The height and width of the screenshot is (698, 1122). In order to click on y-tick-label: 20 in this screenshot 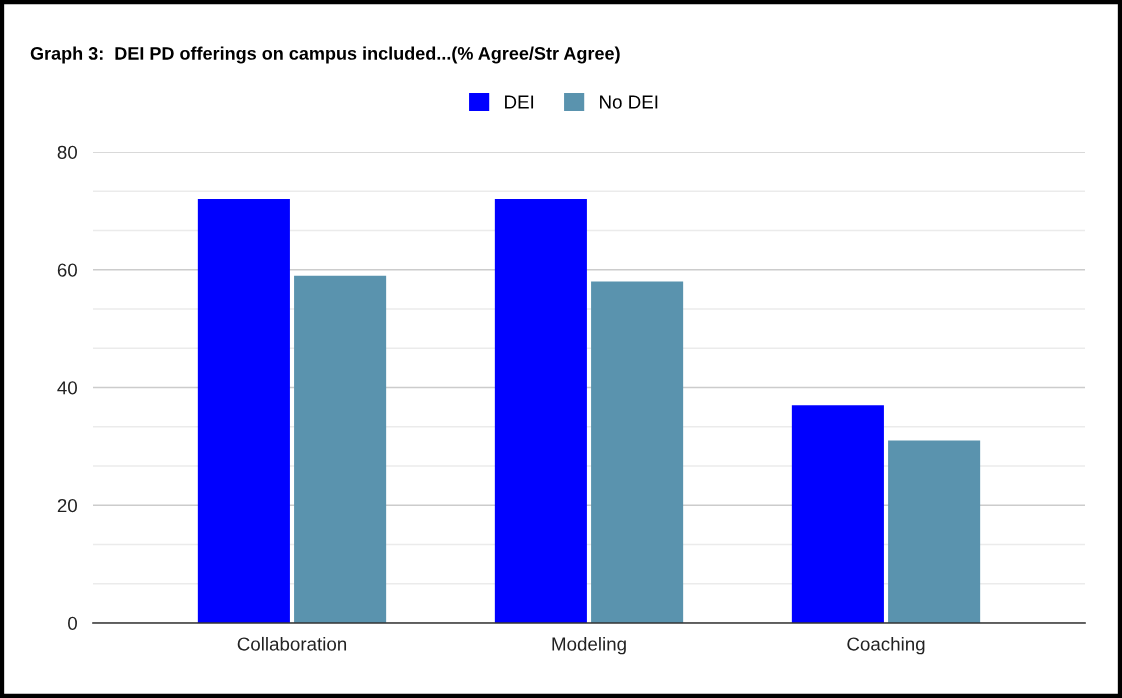, I will do `click(67, 505)`.